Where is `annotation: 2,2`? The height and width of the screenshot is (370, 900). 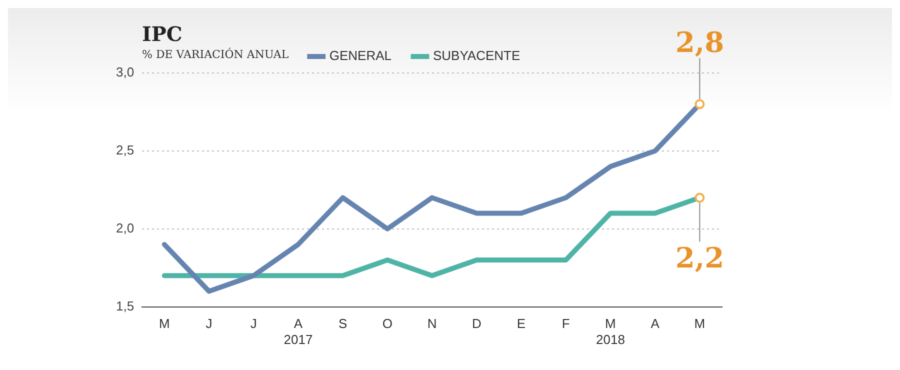
annotation: 2,2 is located at coordinates (699, 258).